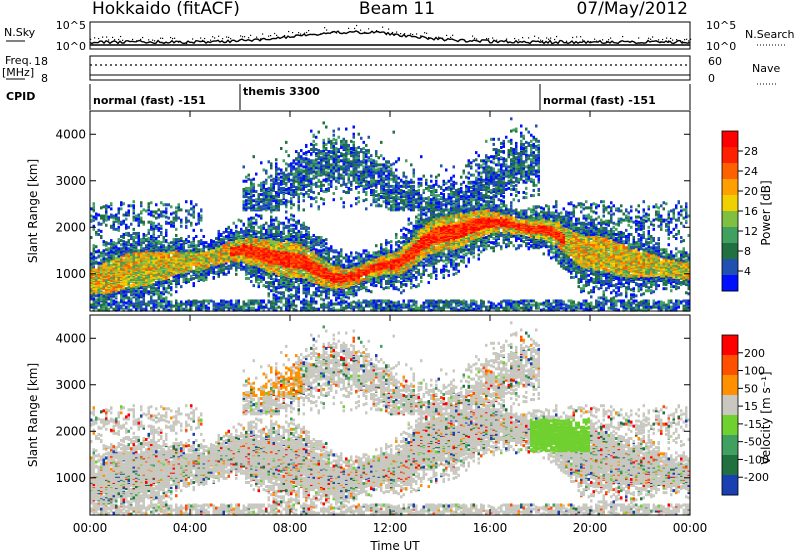 Image resolution: width=800 pixels, height=558 pixels. Describe the element at coordinates (44, 78) in the screenshot. I see `freq-left-tick-low: 8` at that location.